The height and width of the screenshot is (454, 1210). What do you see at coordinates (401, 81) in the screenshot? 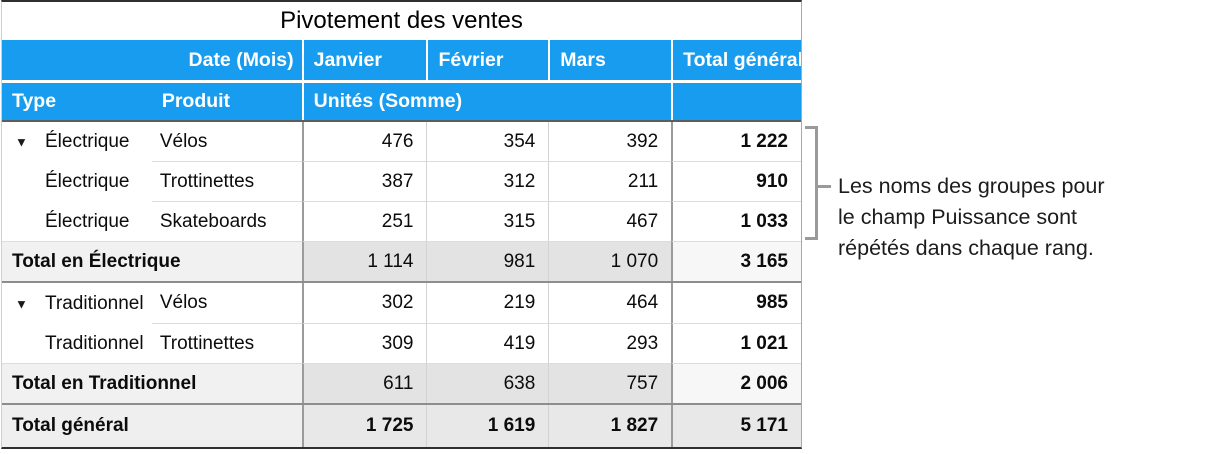
I see `header-divider` at bounding box center [401, 81].